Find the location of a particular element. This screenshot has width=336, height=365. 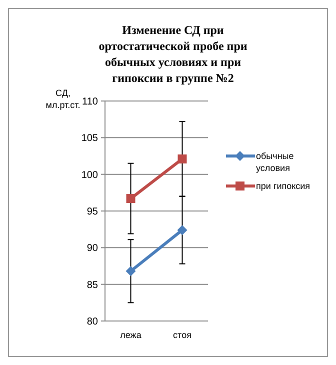

y-tick-label: 95 is located at coordinates (92, 212).